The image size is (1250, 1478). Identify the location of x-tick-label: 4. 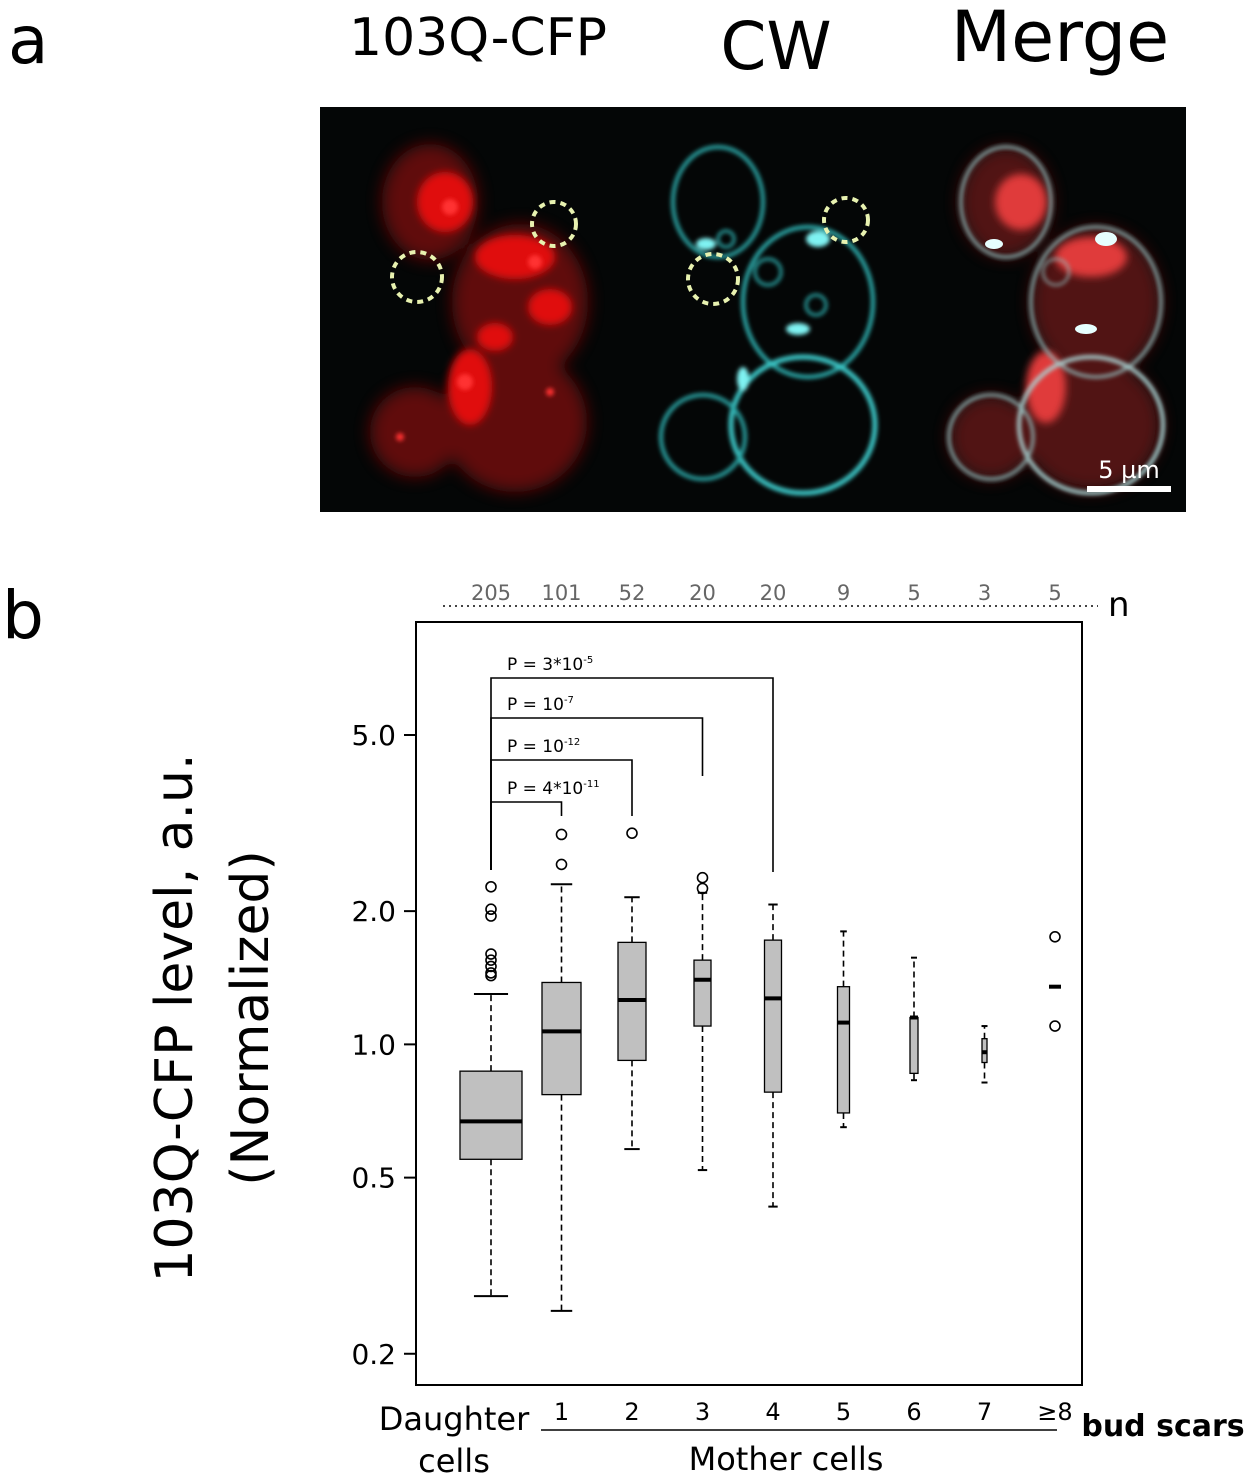
(772, 1412).